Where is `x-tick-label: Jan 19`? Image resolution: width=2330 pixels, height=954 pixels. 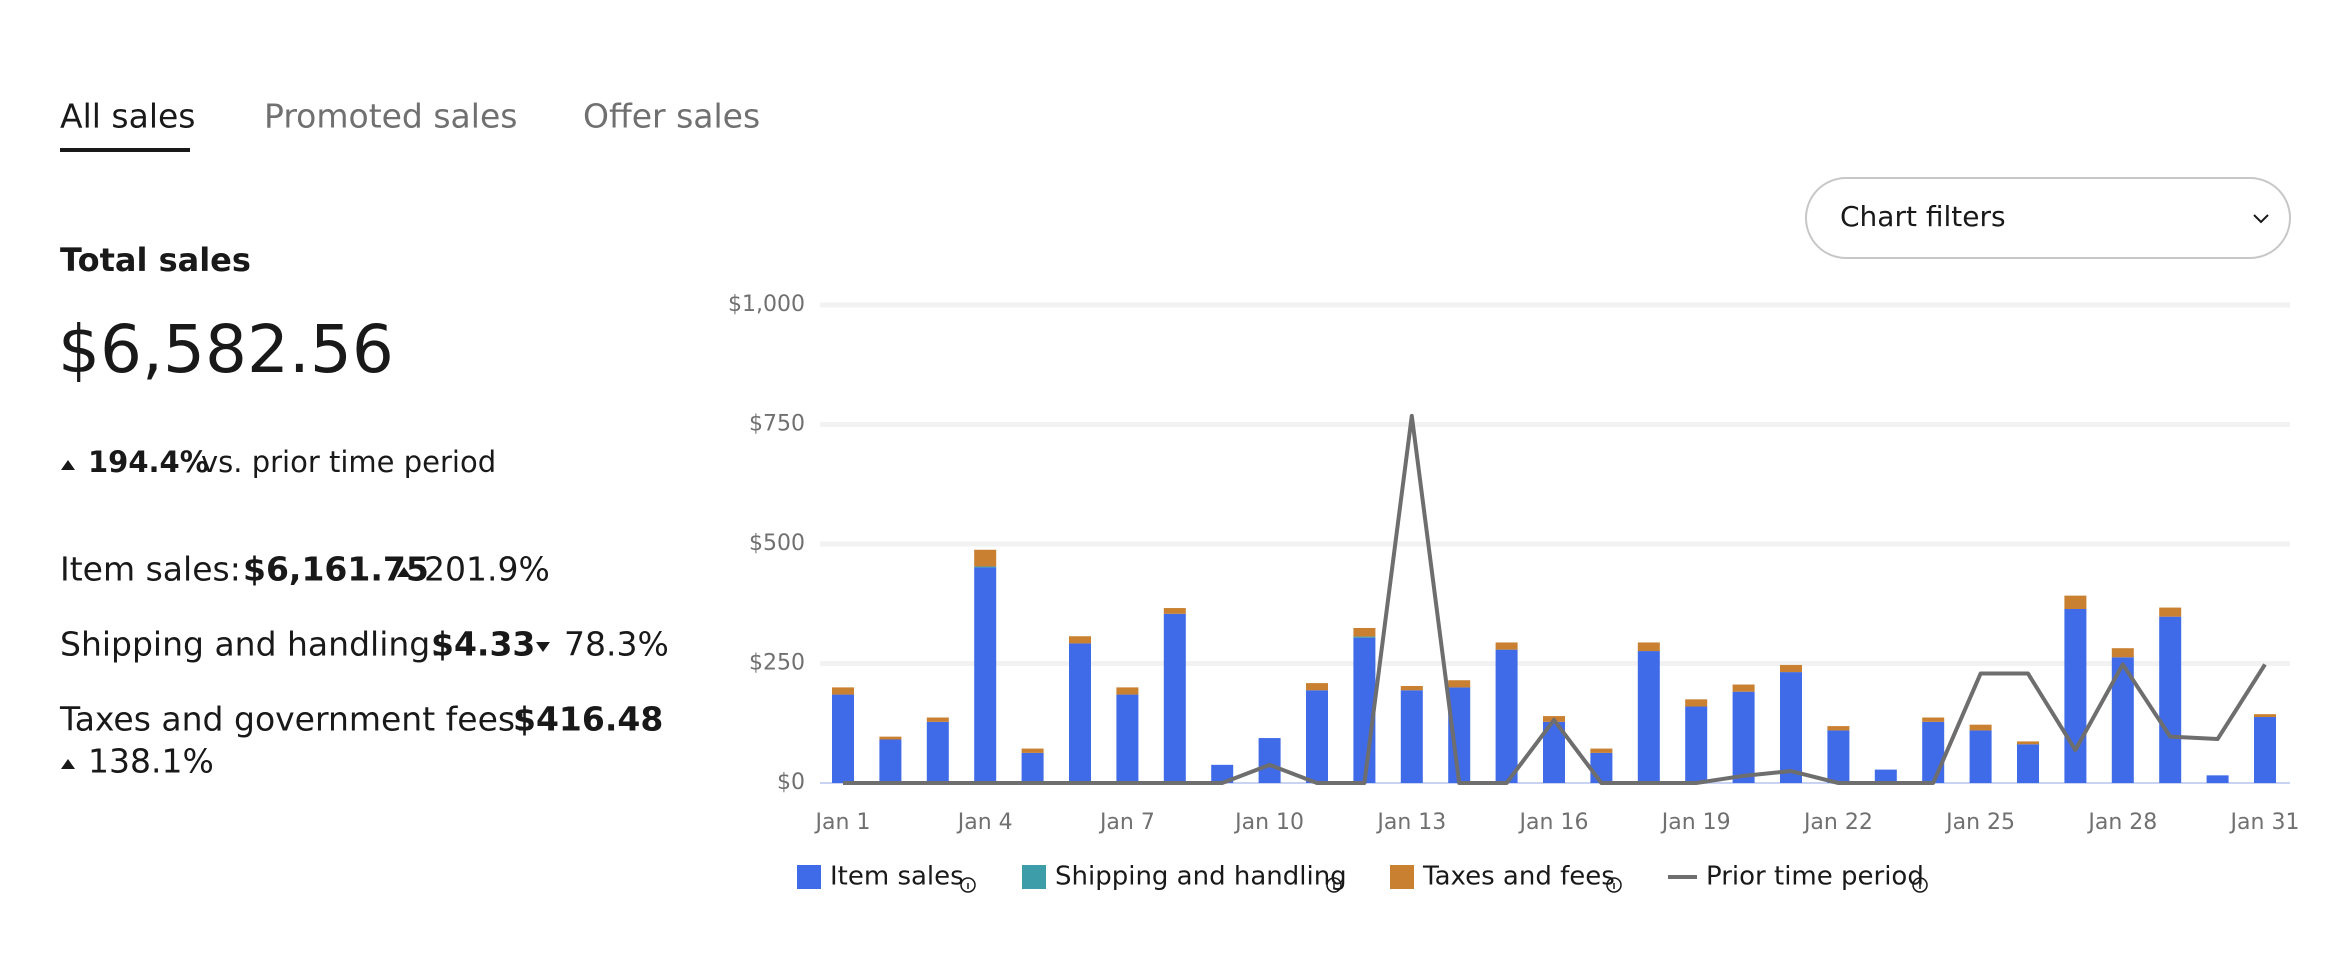
x-tick-label: Jan 19 is located at coordinates (1695, 822).